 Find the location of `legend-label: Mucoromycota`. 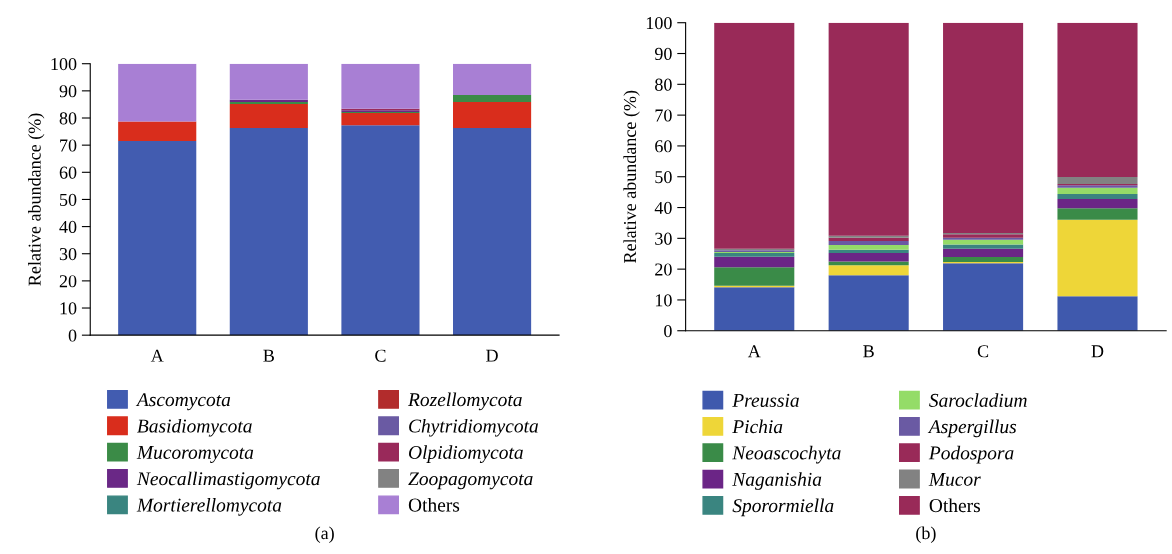

legend-label: Mucoromycota is located at coordinates (195, 454).